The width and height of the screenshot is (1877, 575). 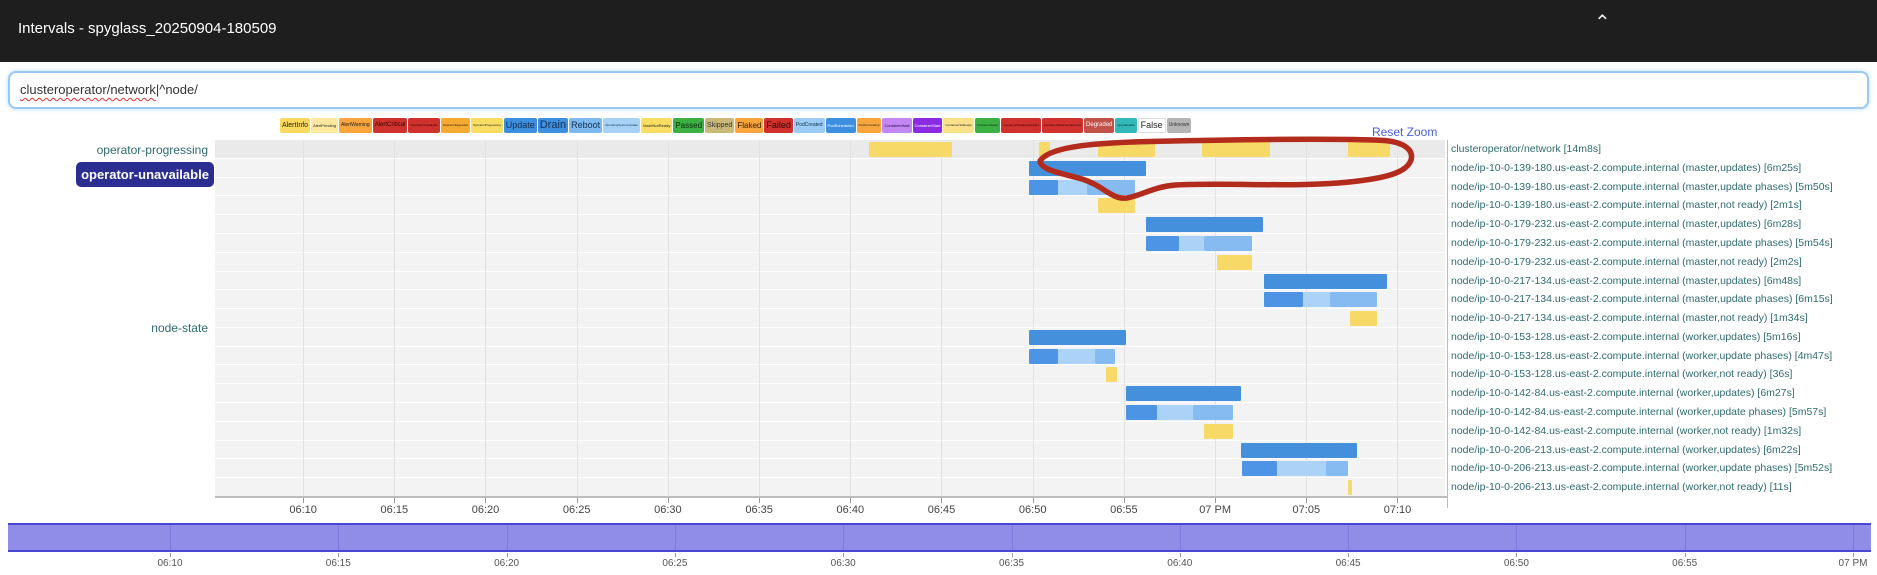 I want to click on legend-item-podscheduled: PodScheduled, so click(x=840, y=125).